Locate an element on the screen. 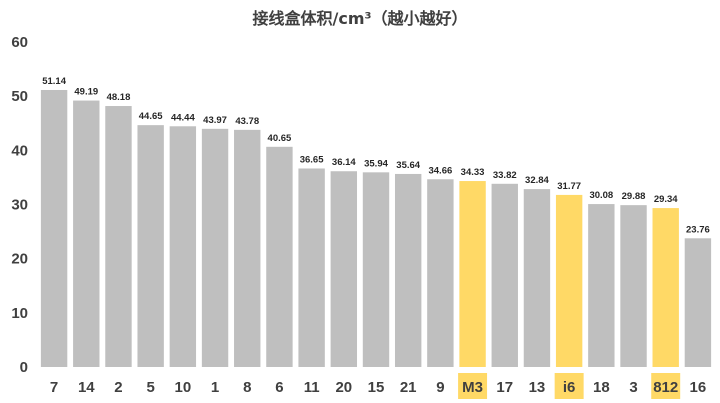 The height and width of the screenshot is (403, 720). x-tick-label-3: 3 is located at coordinates (633, 387).